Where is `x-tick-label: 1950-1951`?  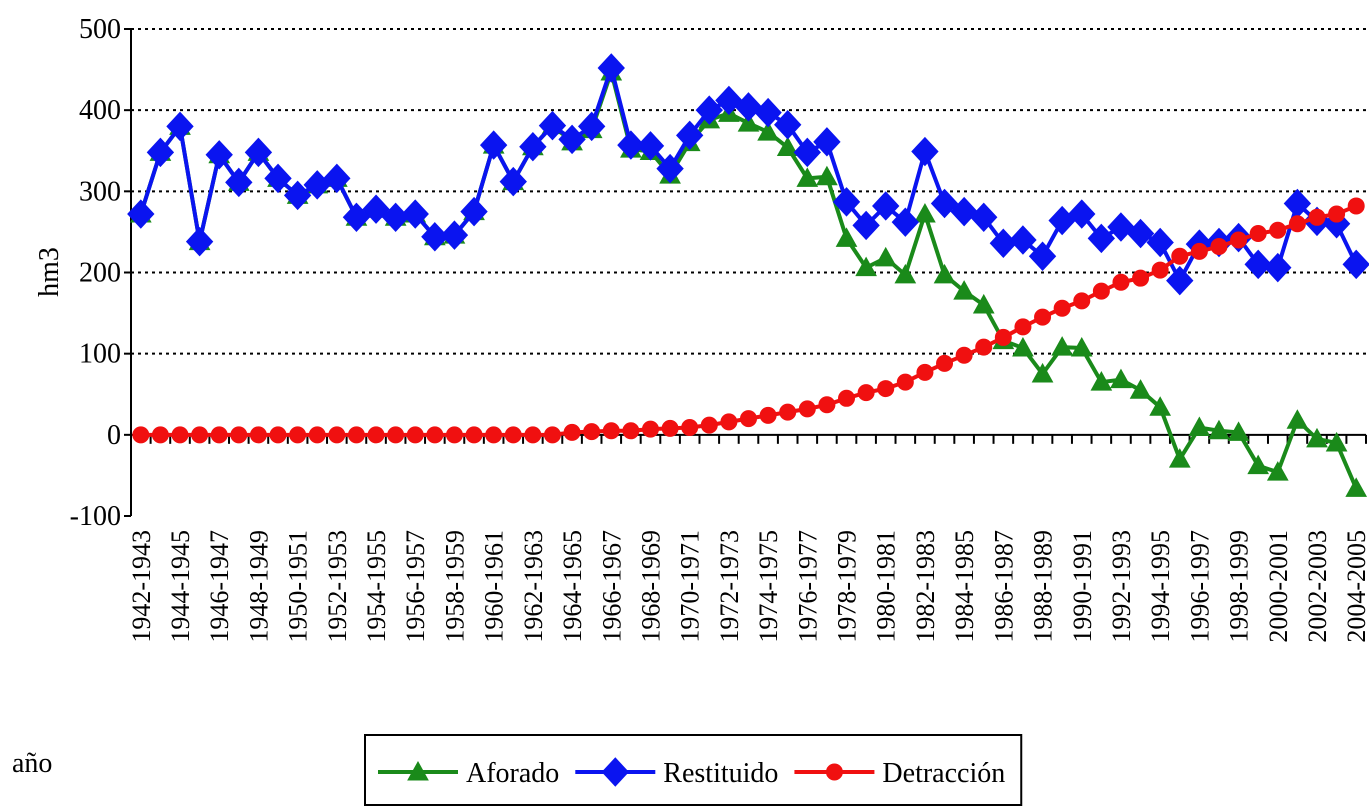 x-tick-label: 1950-1951 is located at coordinates (298, 586).